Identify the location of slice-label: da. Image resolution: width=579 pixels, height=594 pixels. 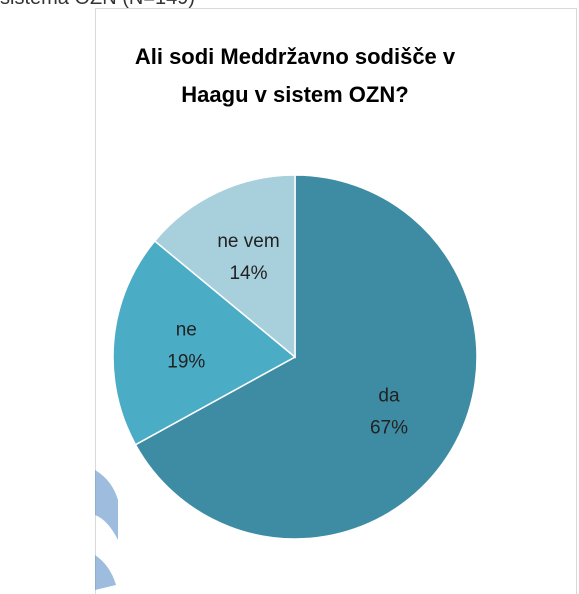
(389, 396).